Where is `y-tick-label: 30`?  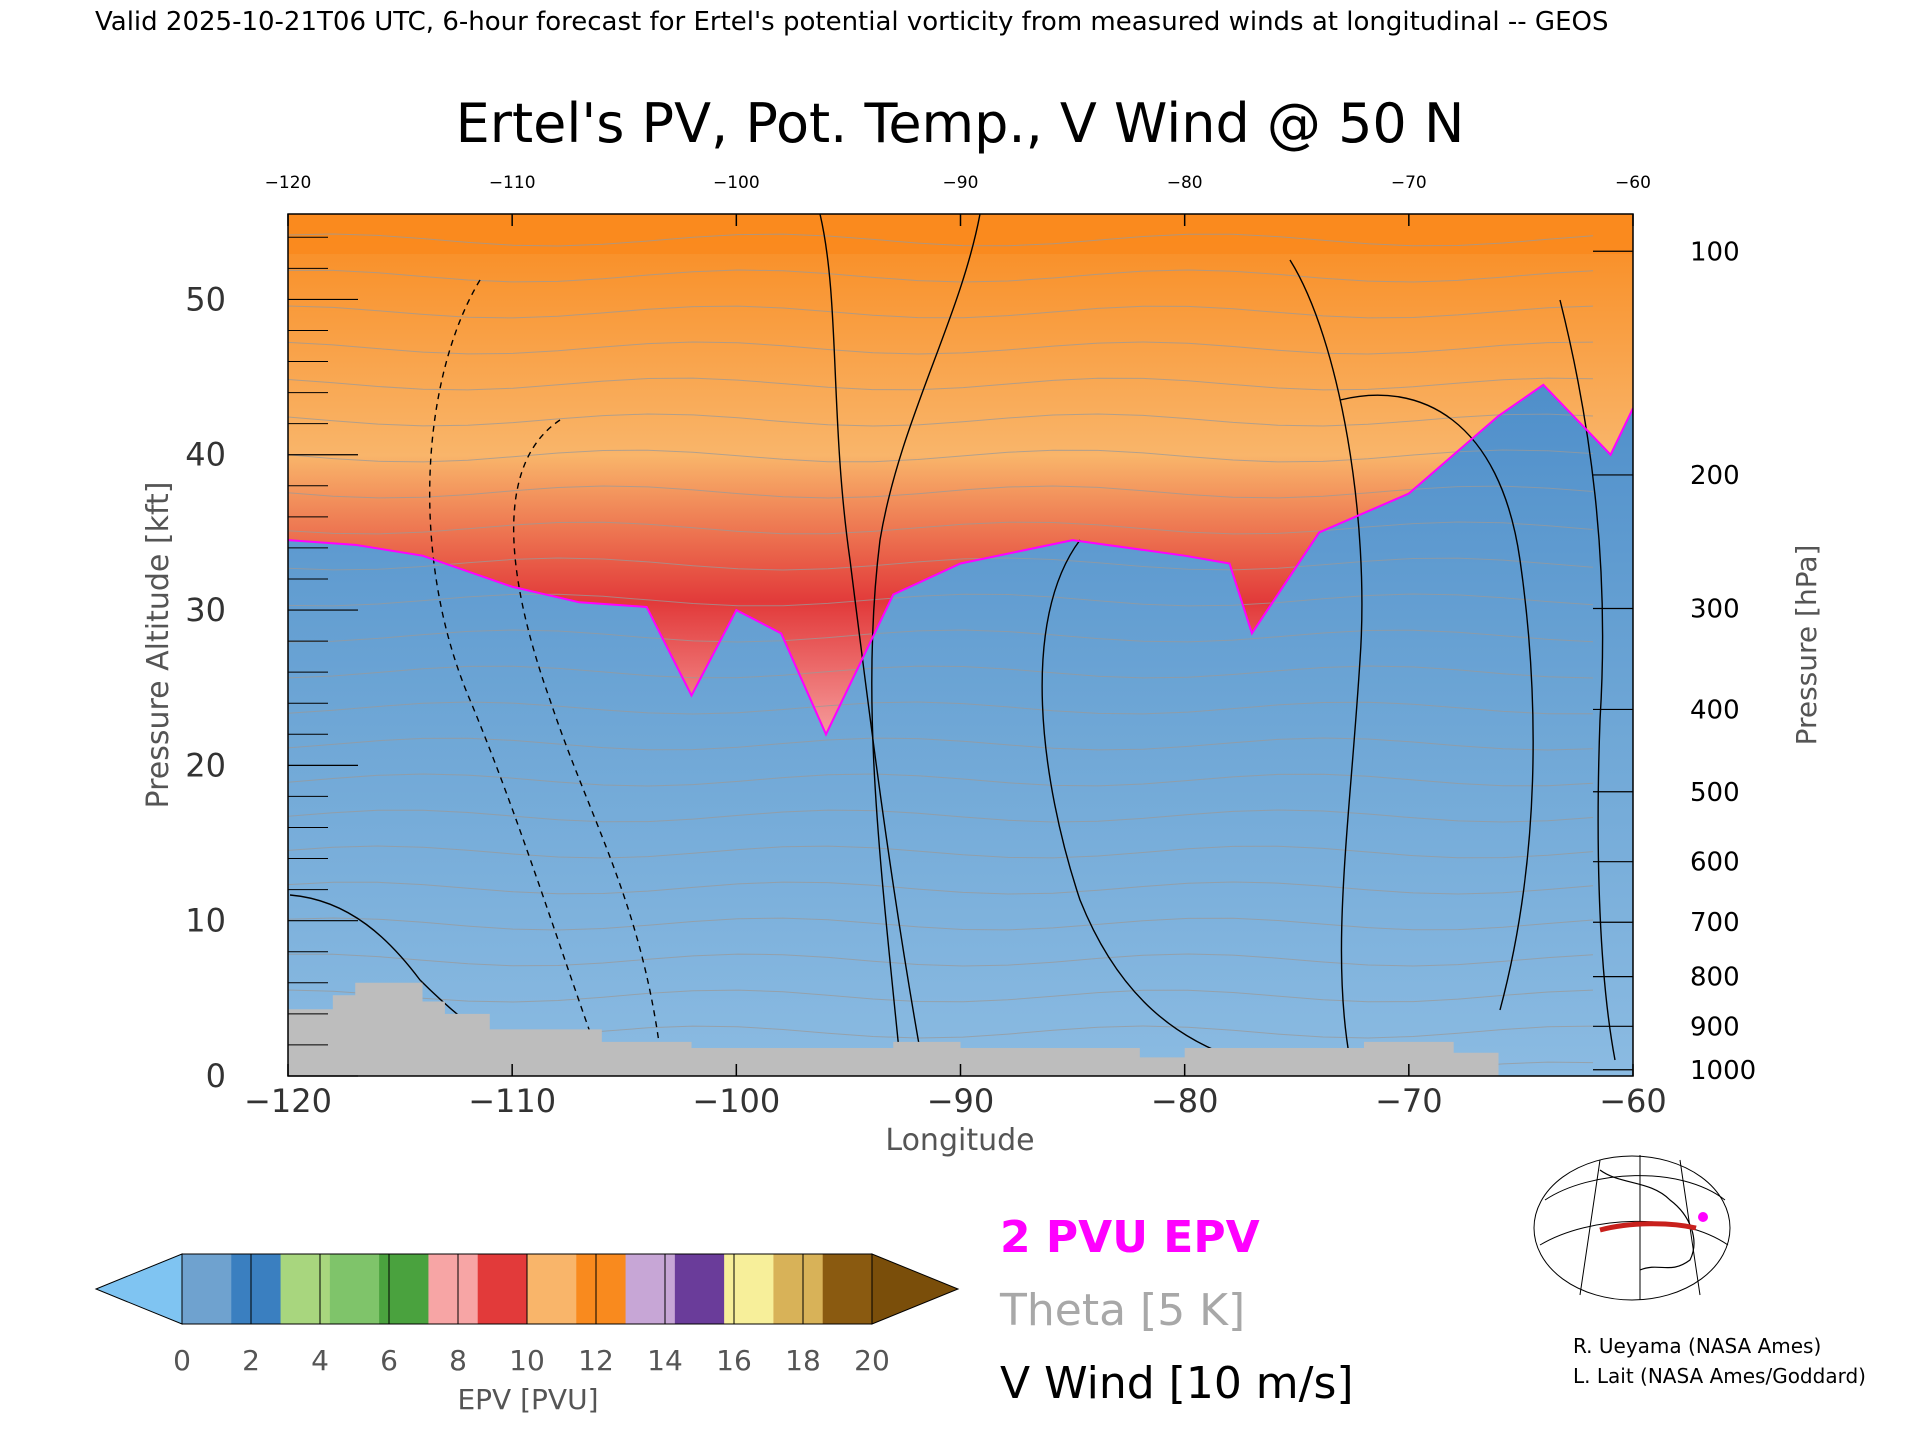 y-tick-label: 30 is located at coordinates (205, 610).